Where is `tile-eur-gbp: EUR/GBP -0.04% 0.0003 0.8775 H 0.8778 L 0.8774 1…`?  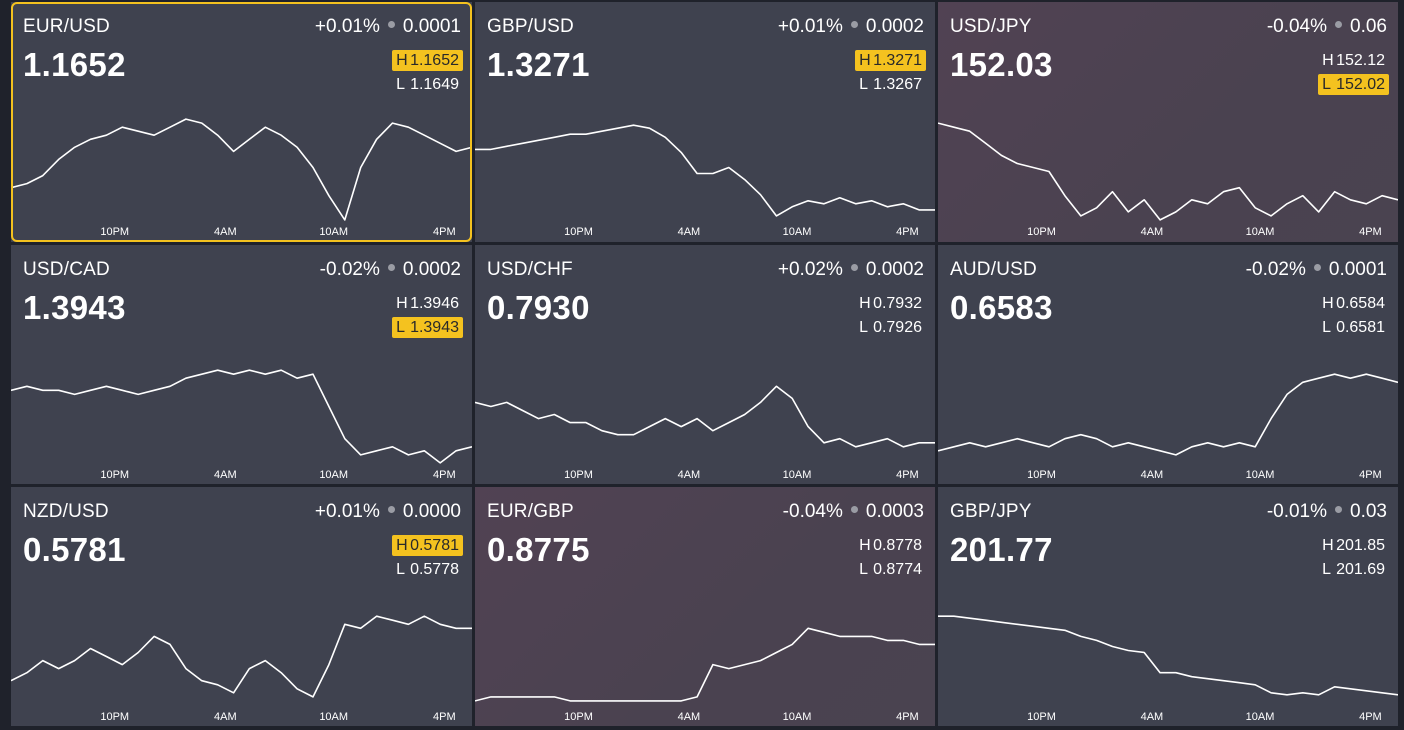
tile-eur-gbp: EUR/GBP -0.04% 0.0003 0.8775 H 0.8778 L 0.8774 1… is located at coordinates (705, 606).